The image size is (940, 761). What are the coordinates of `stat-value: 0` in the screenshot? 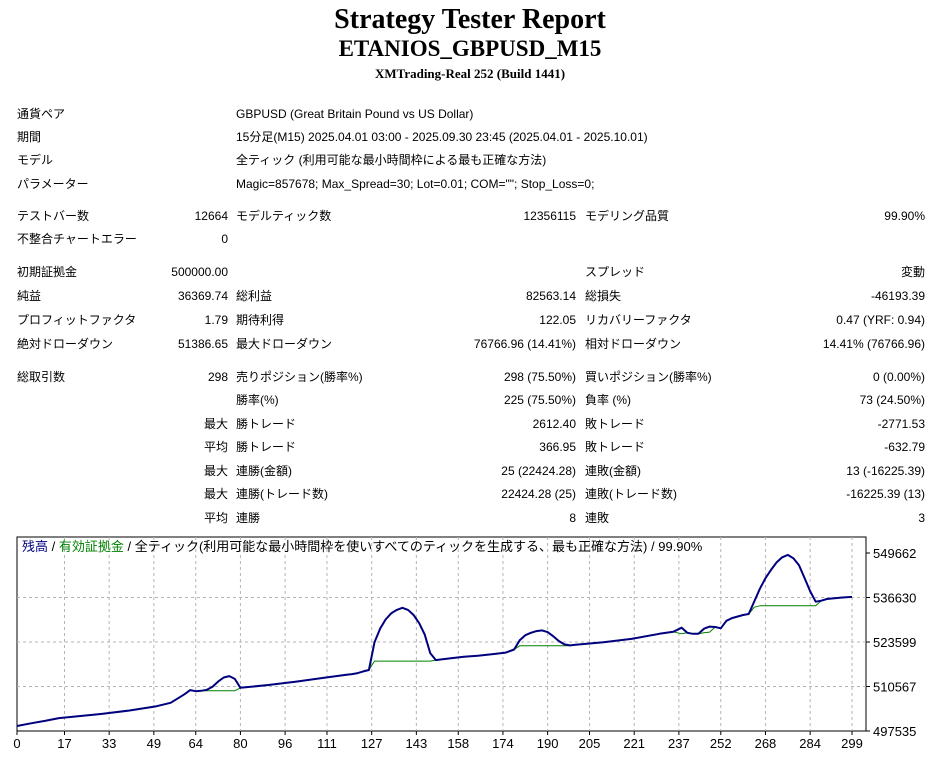 It's located at (224, 239).